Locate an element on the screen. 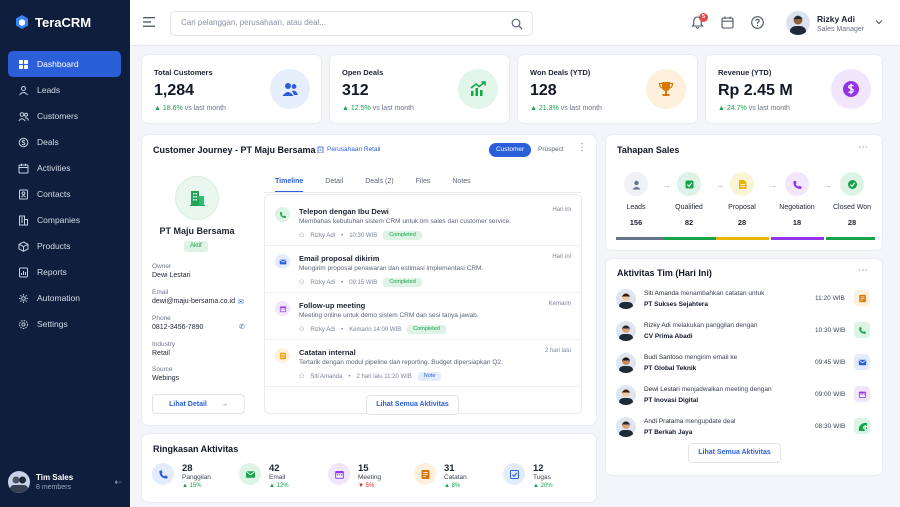 The height and width of the screenshot is (507, 900). sidebar-item-contacts: Contacts is located at coordinates (64, 194).